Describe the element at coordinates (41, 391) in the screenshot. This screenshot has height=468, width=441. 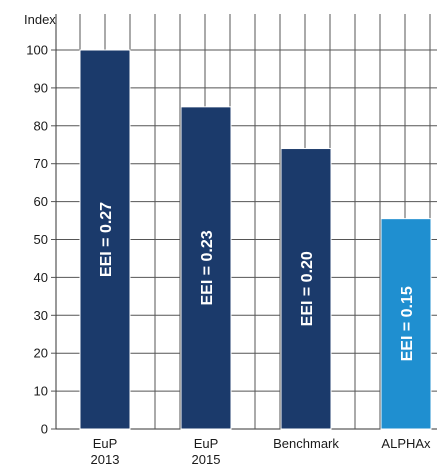
I see `y-tick-label: 10` at that location.